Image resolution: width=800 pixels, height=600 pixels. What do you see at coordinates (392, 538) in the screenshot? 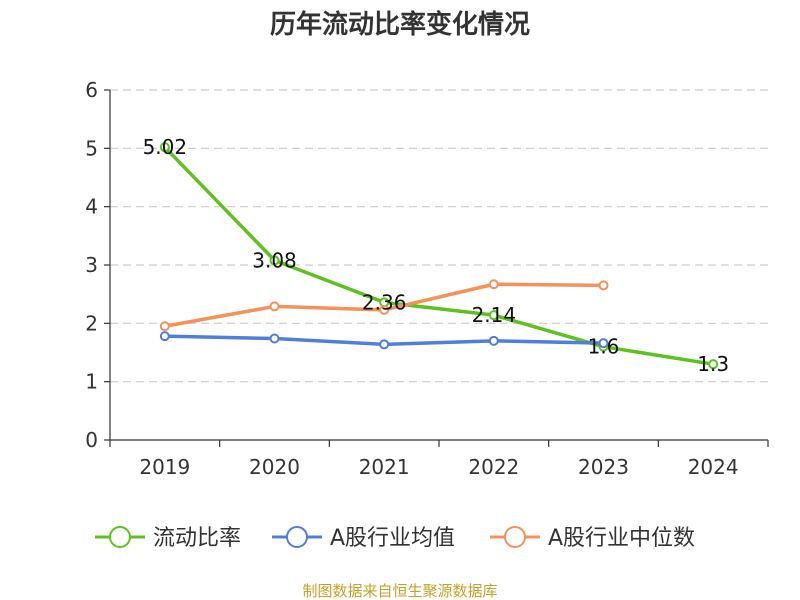
I see `legend-label: A股行业均值` at bounding box center [392, 538].